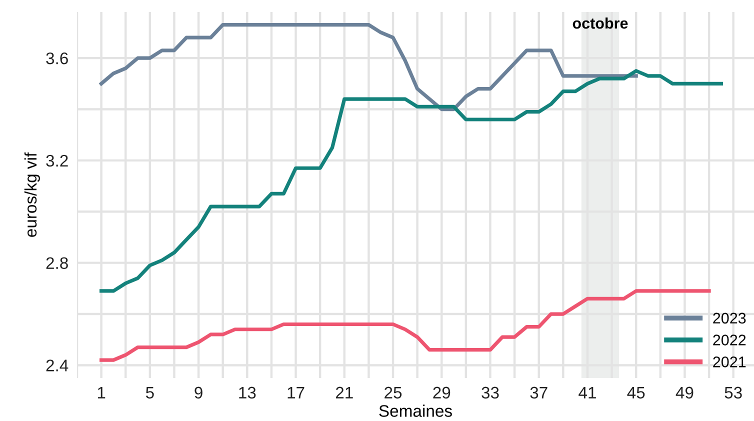 The width and height of the screenshot is (754, 421). What do you see at coordinates (198, 392) in the screenshot?
I see `x-tick-label: 9` at bounding box center [198, 392].